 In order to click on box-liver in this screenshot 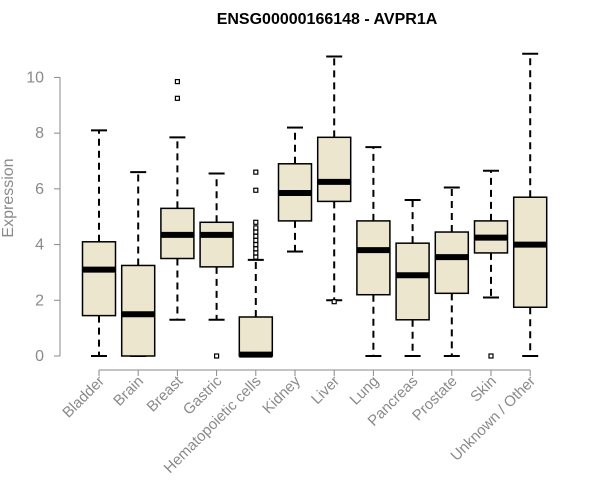, I will do `click(334, 180)`.